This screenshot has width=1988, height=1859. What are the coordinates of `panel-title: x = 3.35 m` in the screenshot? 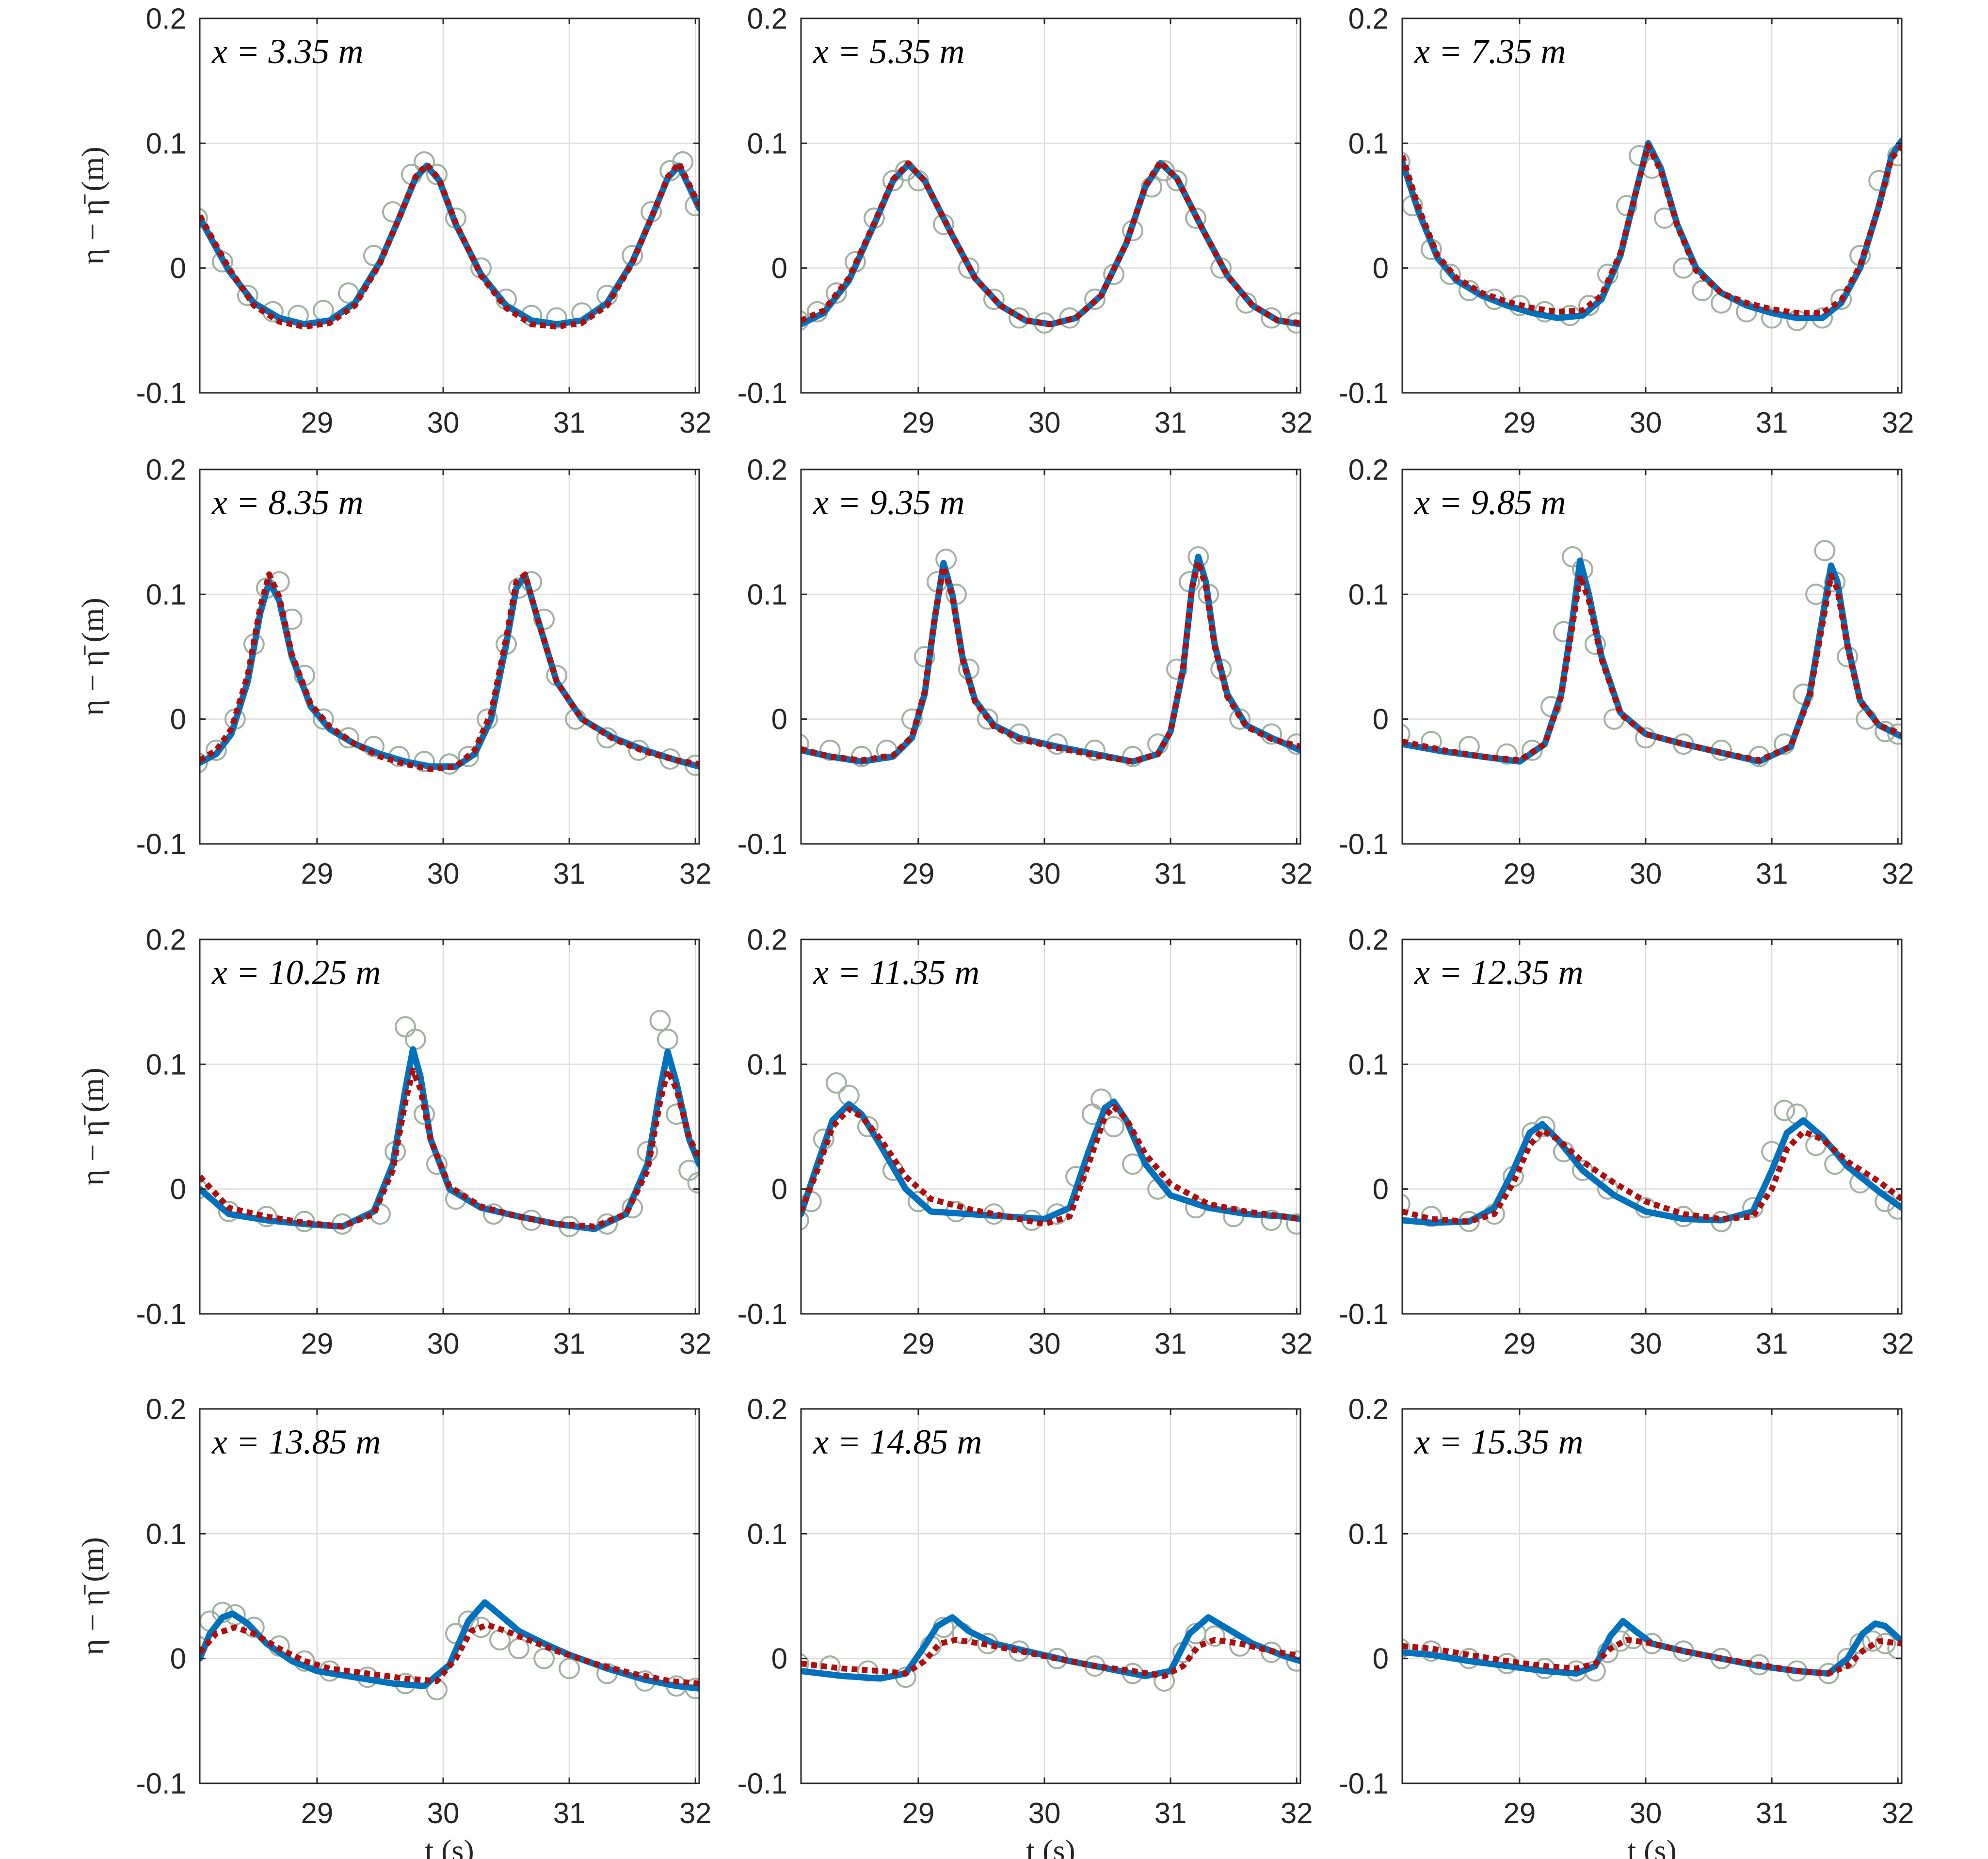 It's located at (287, 51).